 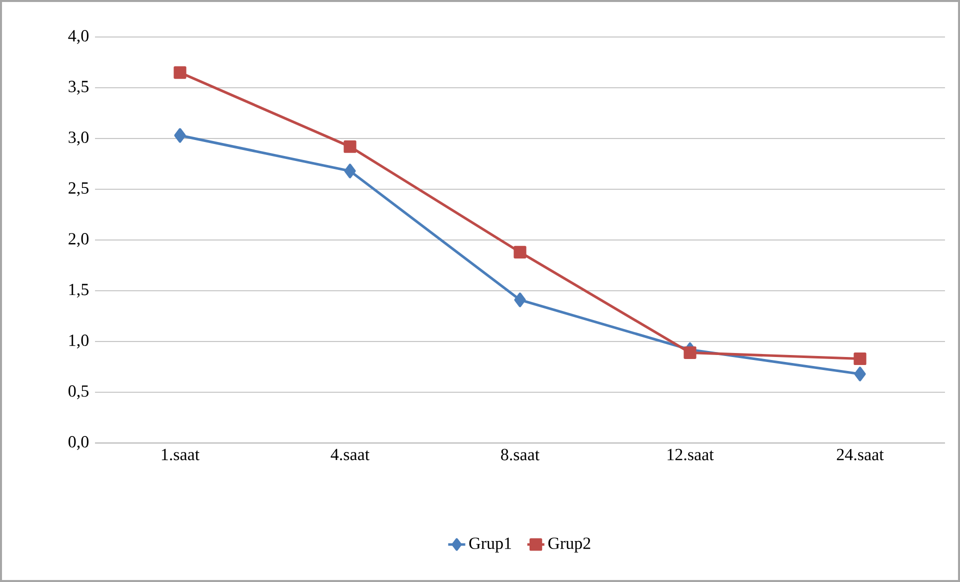 What do you see at coordinates (78, 87) in the screenshot?
I see `y-tick-label: 3,5` at bounding box center [78, 87].